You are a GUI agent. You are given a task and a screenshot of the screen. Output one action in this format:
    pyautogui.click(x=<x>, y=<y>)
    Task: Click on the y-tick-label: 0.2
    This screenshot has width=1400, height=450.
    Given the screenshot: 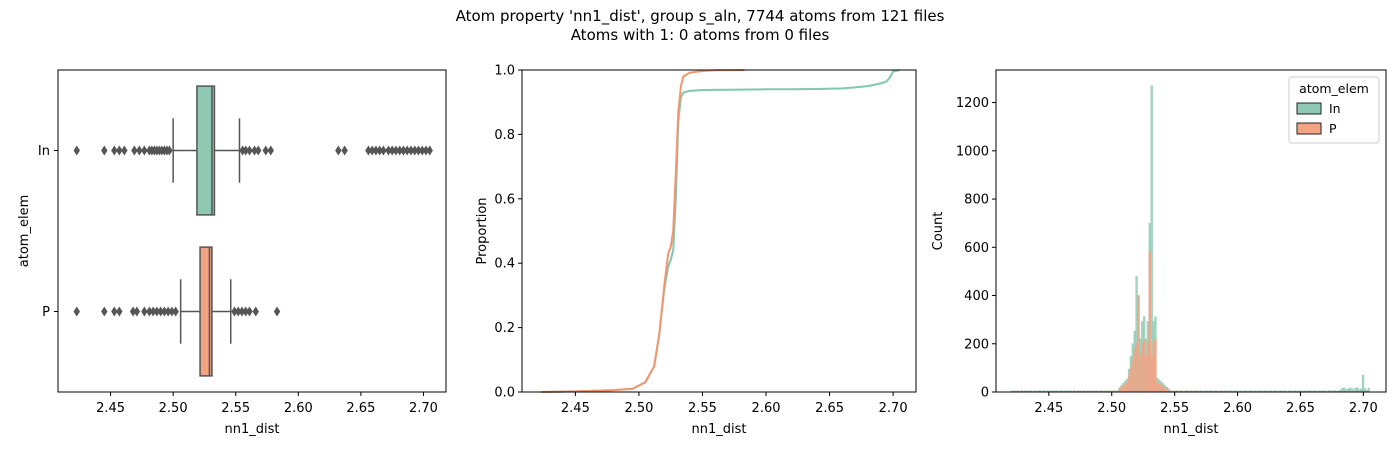 What is the action you would take?
    pyautogui.click(x=504, y=328)
    